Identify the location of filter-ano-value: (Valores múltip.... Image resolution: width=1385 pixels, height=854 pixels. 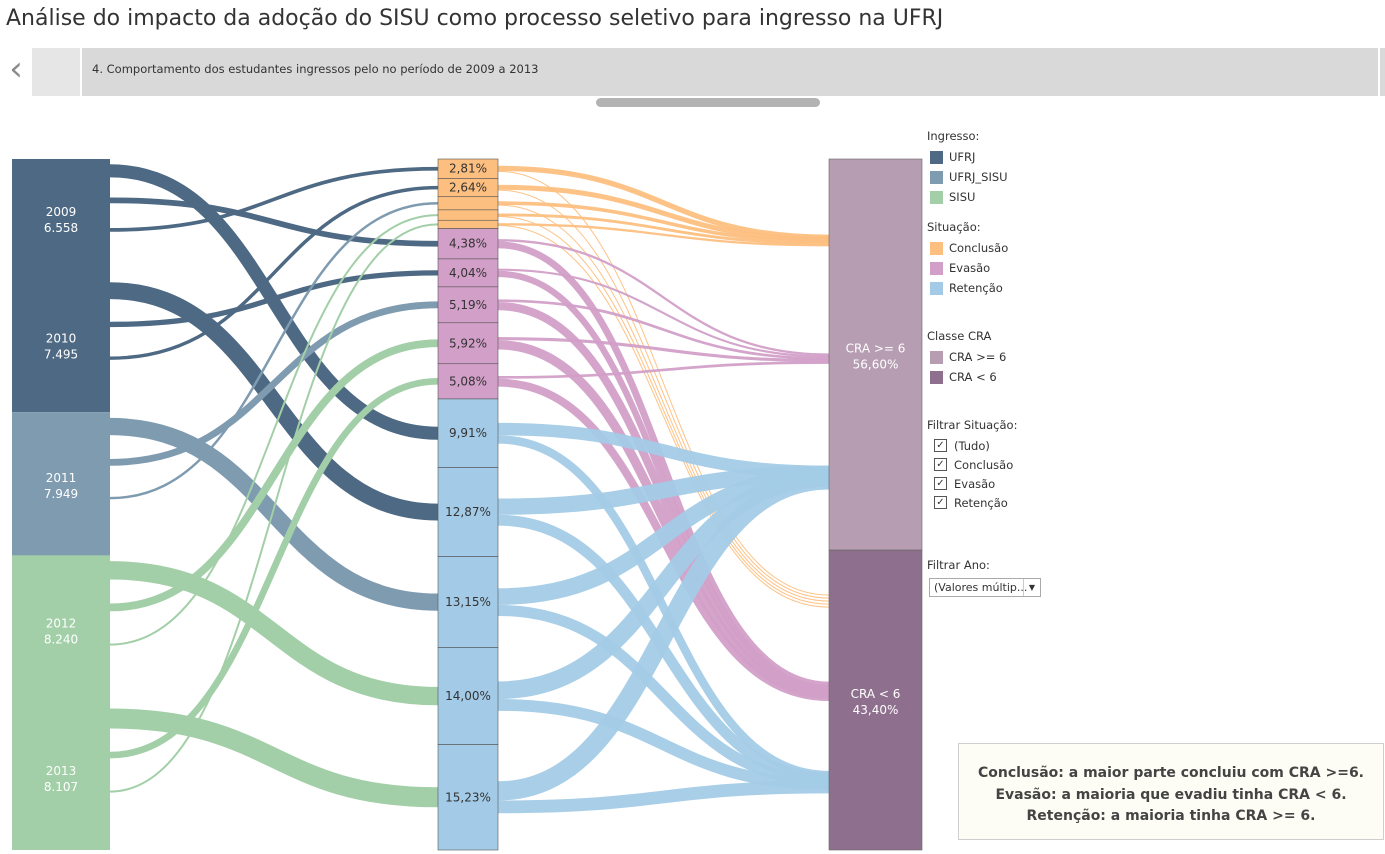
(981, 587).